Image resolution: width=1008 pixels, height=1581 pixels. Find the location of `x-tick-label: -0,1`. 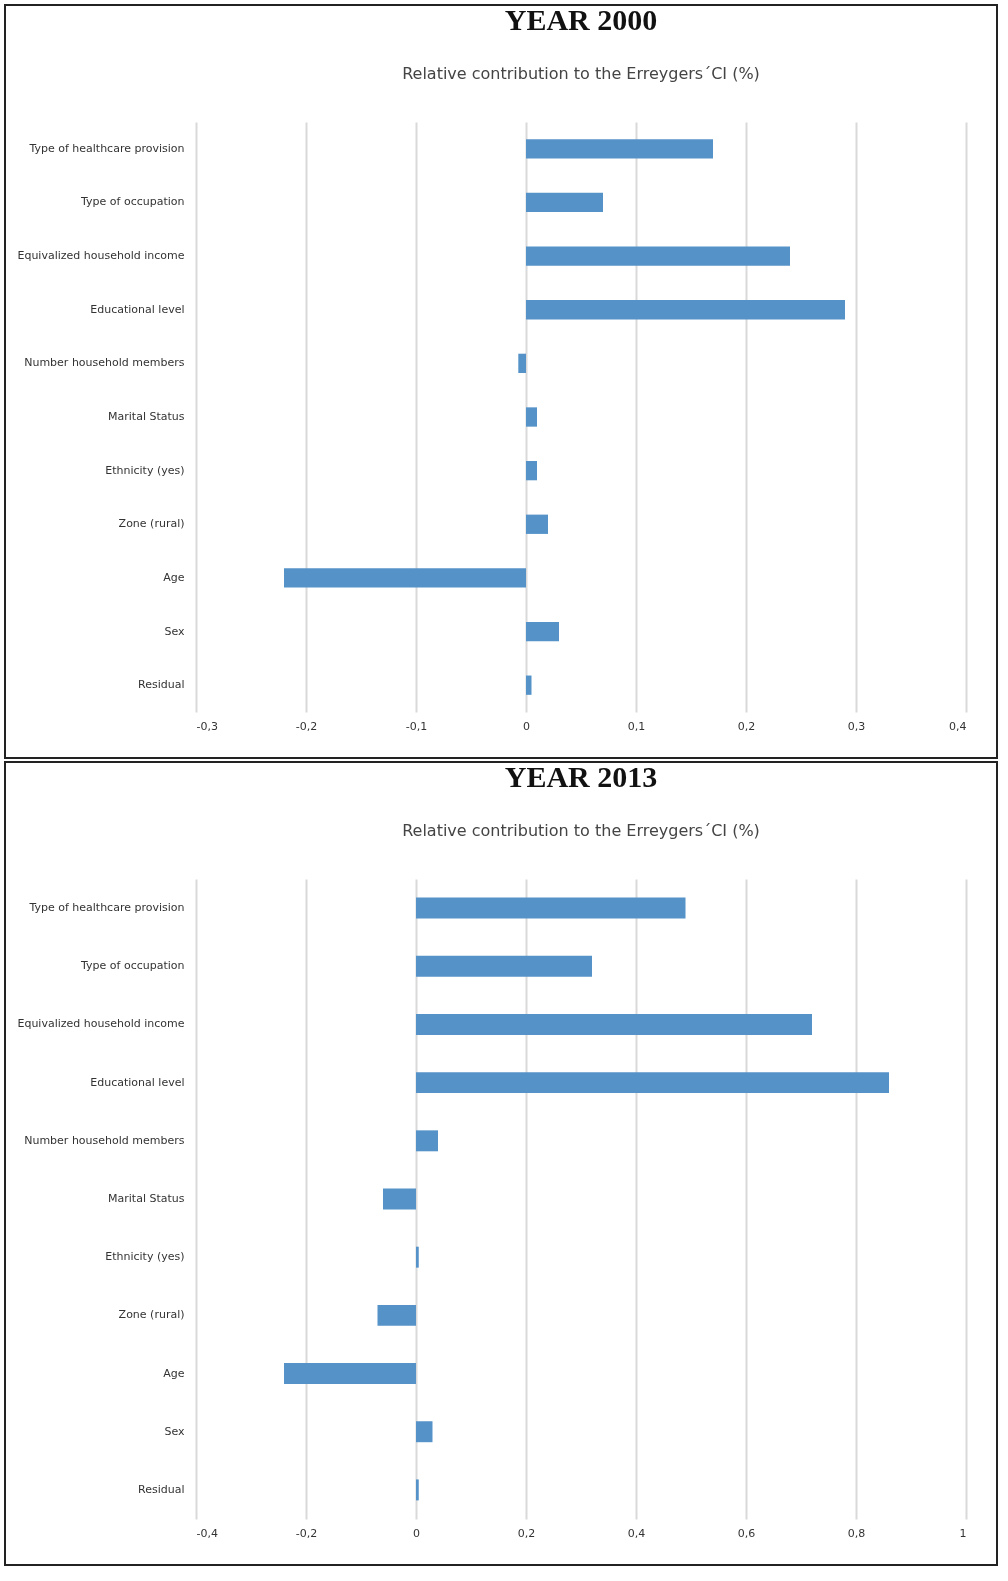

x-tick-label: -0,1 is located at coordinates (416, 726).